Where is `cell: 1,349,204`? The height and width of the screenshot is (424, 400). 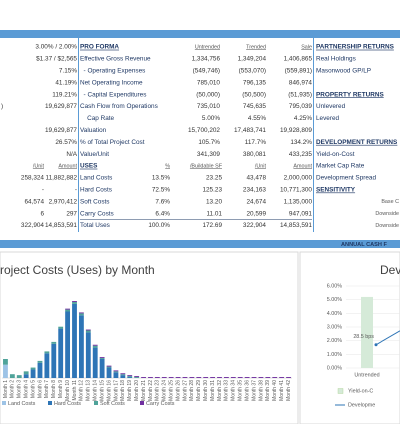
cell: 1,349,204 is located at coordinates (252, 59).